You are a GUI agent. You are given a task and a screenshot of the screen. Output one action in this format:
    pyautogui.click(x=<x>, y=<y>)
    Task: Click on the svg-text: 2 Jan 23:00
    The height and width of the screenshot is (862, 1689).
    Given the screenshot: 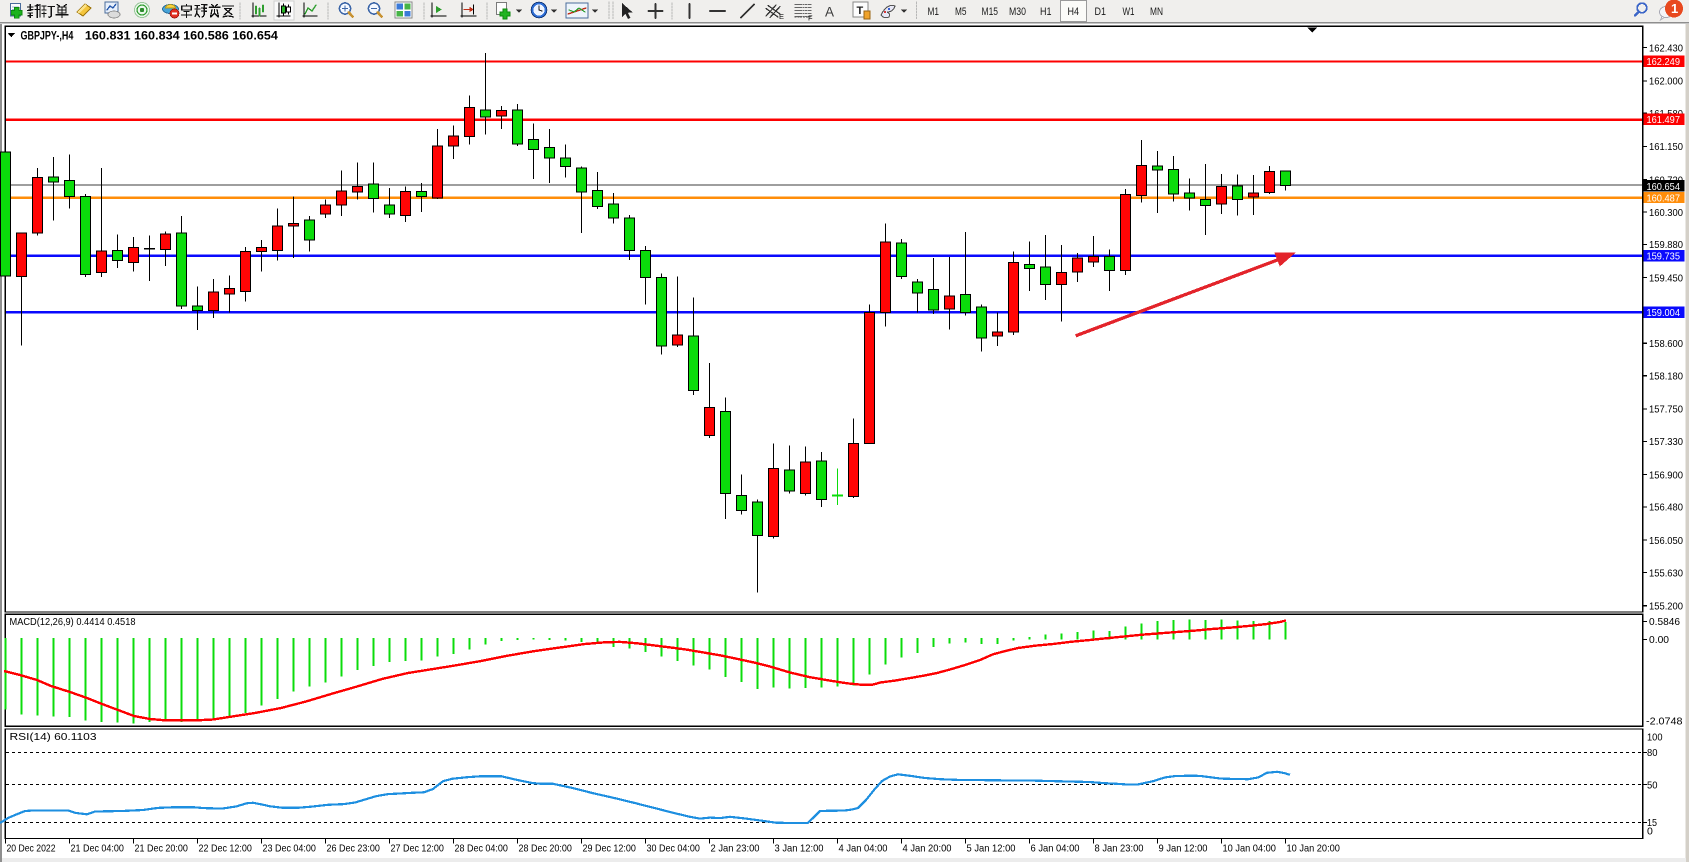 What is the action you would take?
    pyautogui.click(x=735, y=849)
    